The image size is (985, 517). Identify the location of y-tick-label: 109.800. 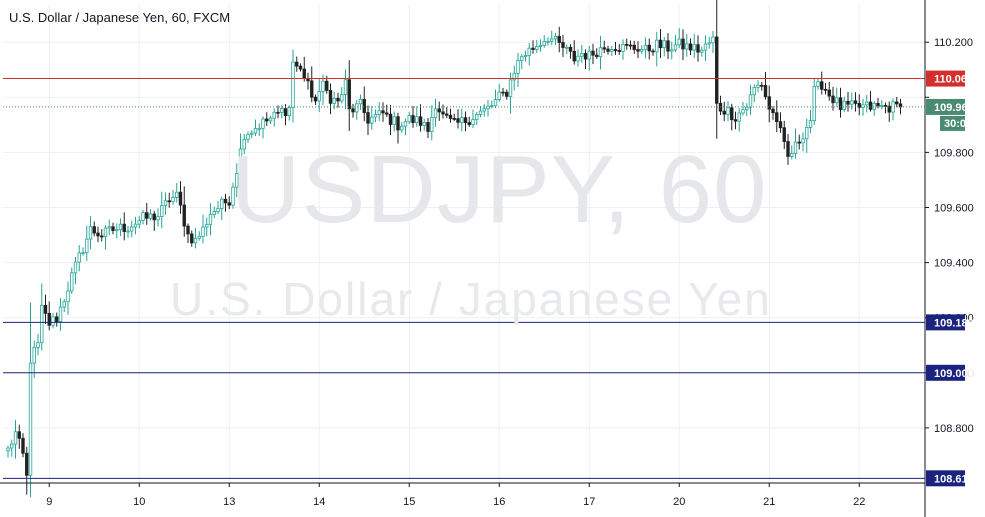
(954, 153).